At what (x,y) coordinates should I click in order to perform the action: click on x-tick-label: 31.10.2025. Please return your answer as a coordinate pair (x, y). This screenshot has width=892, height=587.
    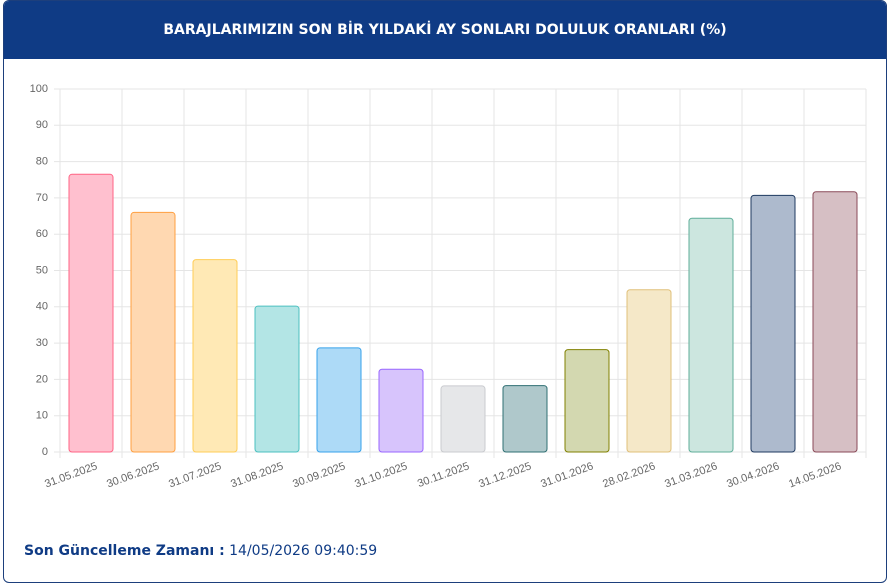
    Looking at the image, I should click on (381, 475).